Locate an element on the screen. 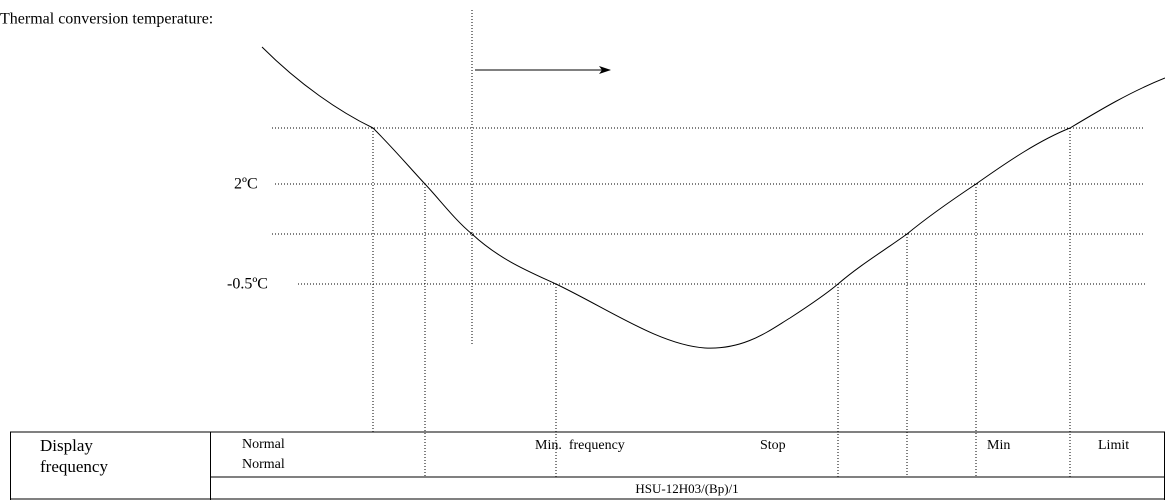 This screenshot has width=1165, height=500. header-cell: frequency is located at coordinates (74, 466).